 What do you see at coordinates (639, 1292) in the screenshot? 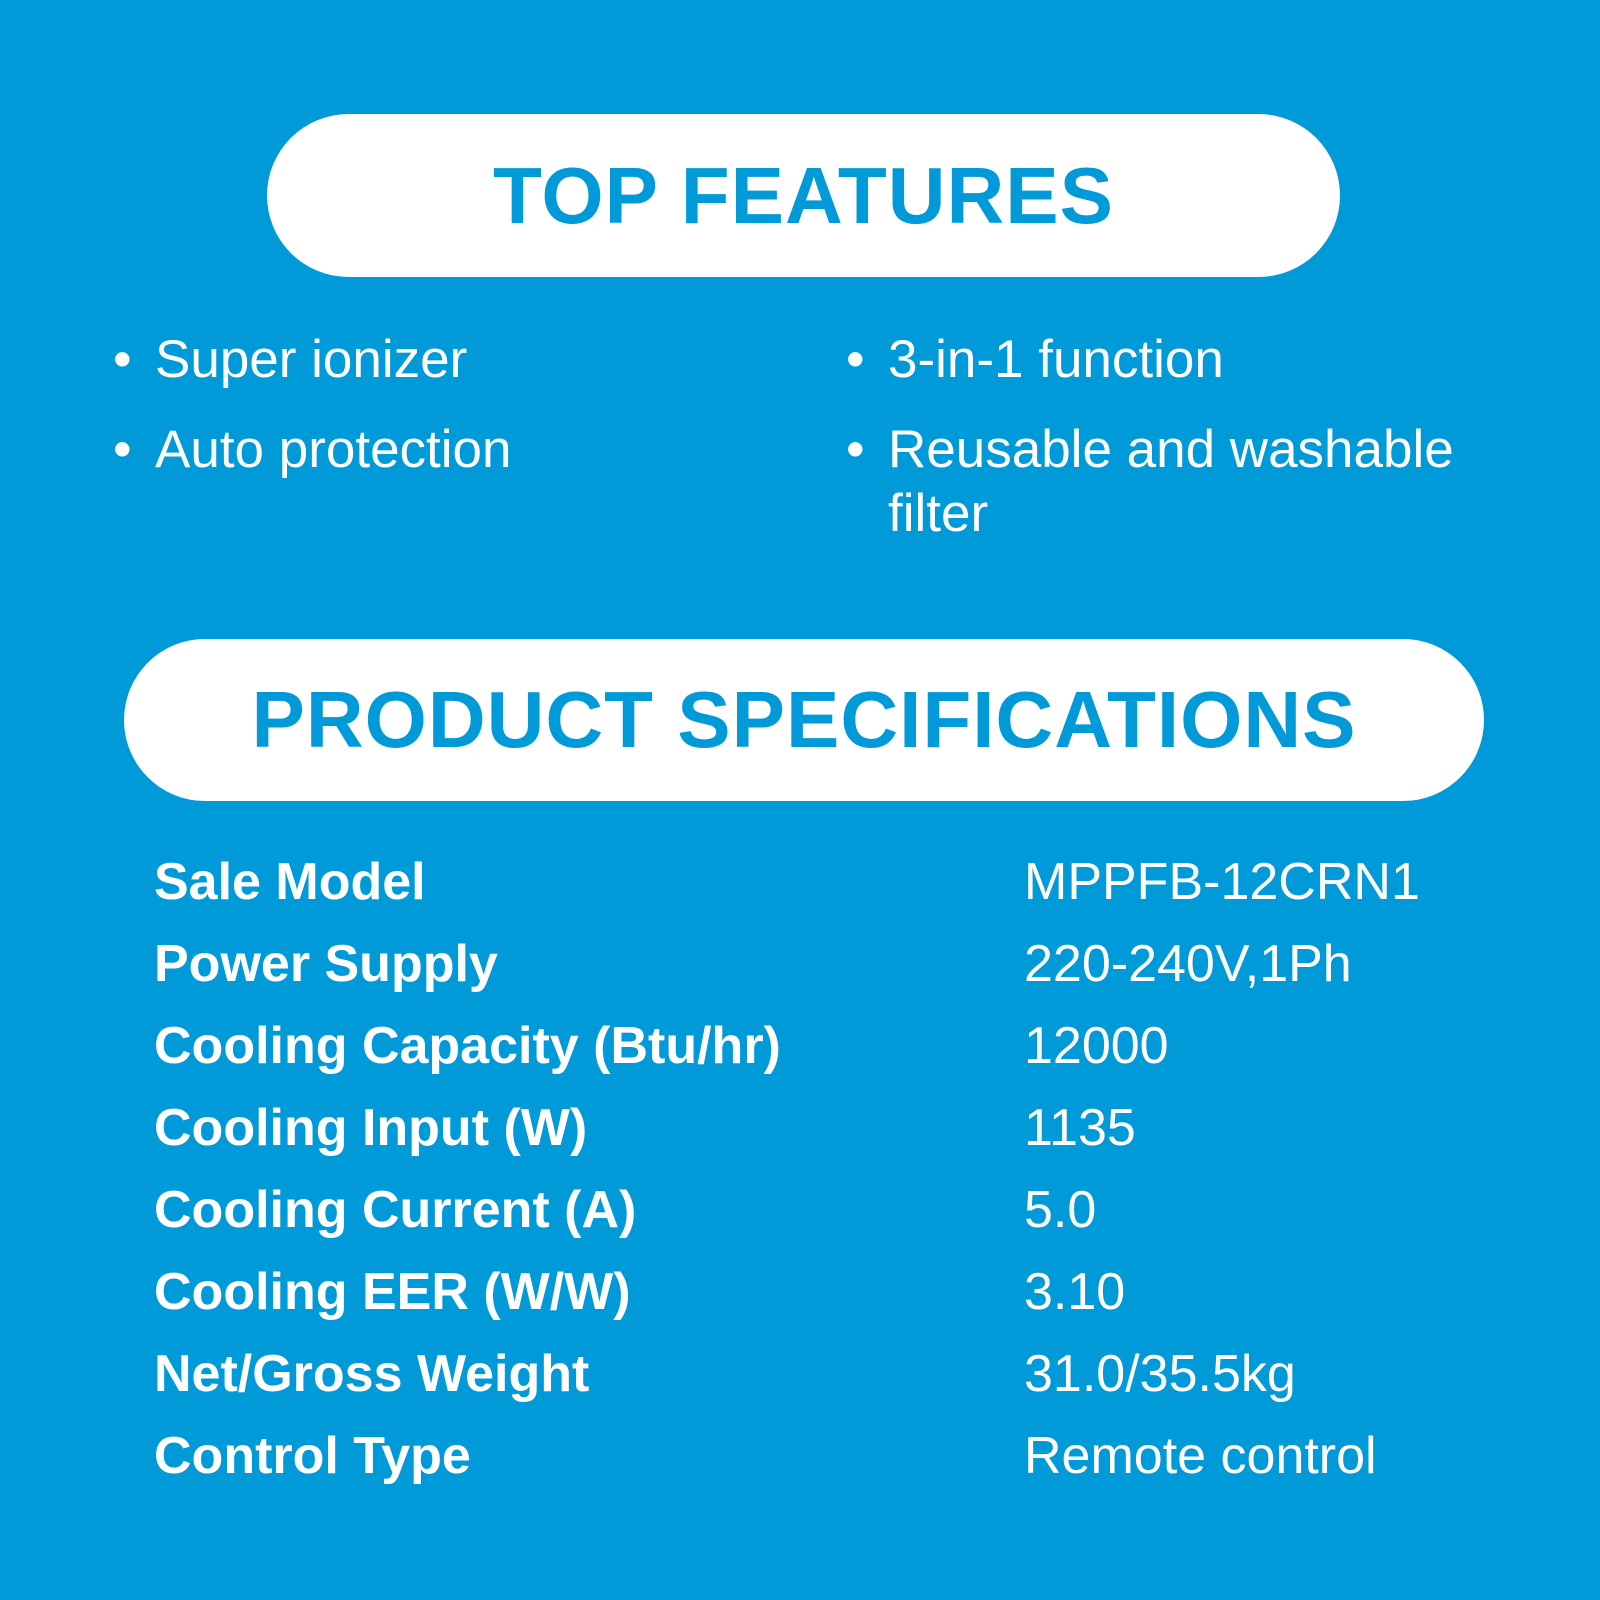
I see `spec-row: Cooling EER (W/W) 3.10` at bounding box center [639, 1292].